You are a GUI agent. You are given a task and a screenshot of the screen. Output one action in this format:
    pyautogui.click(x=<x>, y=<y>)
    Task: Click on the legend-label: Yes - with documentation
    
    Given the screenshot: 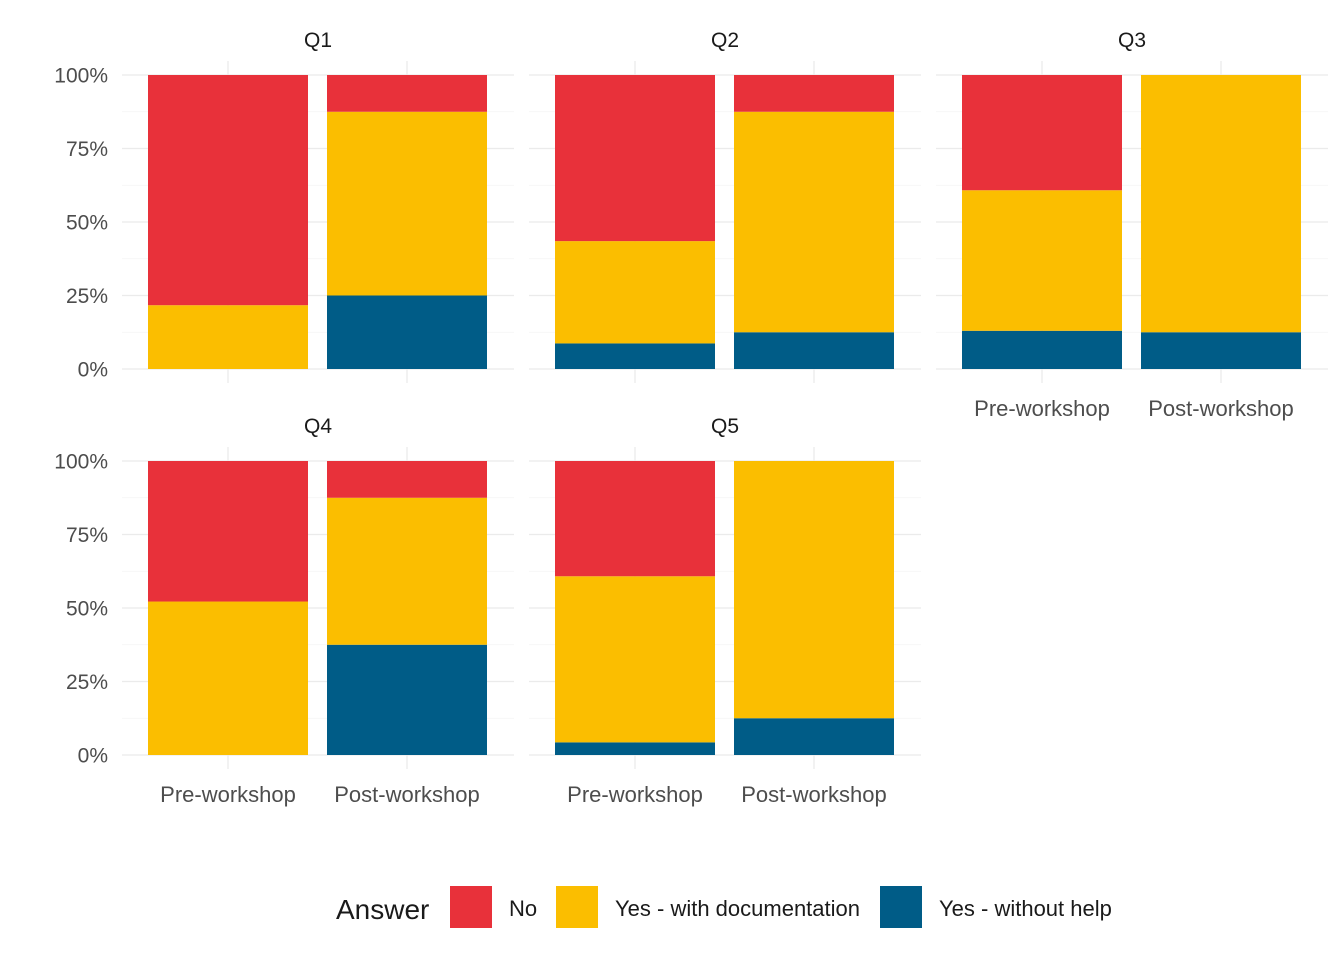 What is the action you would take?
    pyautogui.click(x=737, y=908)
    